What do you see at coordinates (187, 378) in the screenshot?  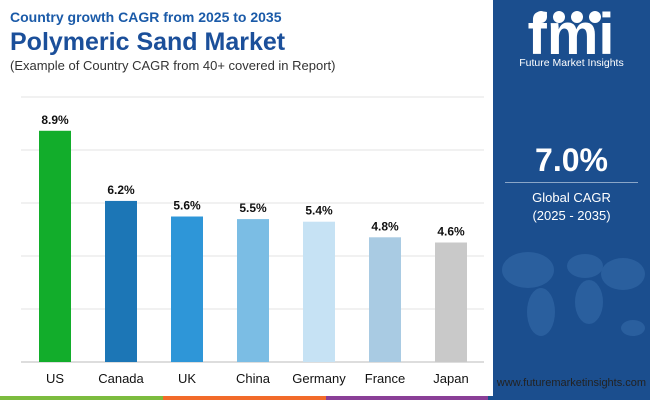 I see `x-tick-label: UK` at bounding box center [187, 378].